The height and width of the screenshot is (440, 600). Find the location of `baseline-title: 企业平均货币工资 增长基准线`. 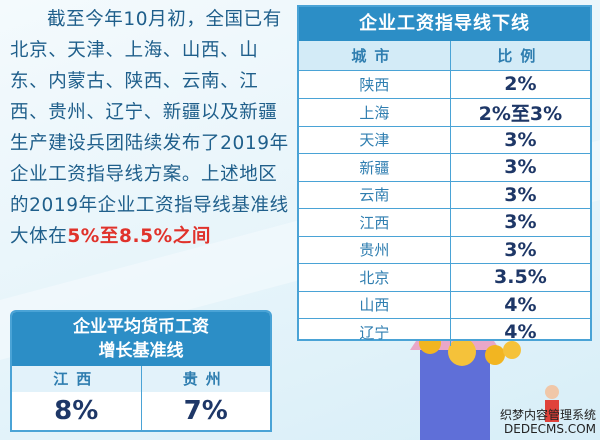

baseline-title: 企业平均货币工资 增长基准线 is located at coordinates (141, 339).